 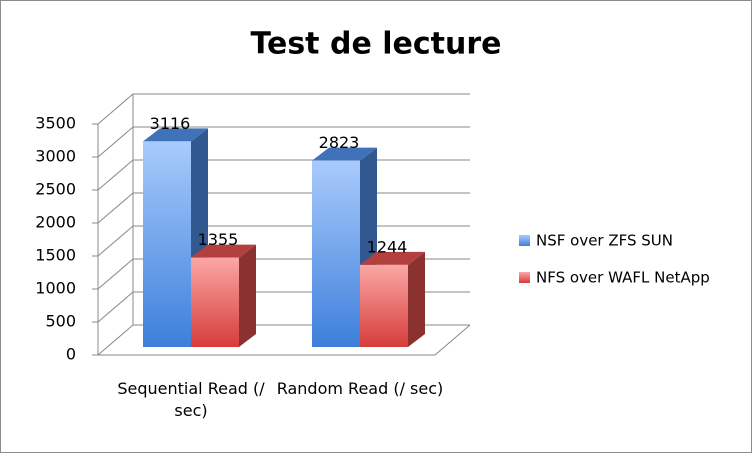 What do you see at coordinates (387, 246) in the screenshot?
I see `value-label: 1244` at bounding box center [387, 246].